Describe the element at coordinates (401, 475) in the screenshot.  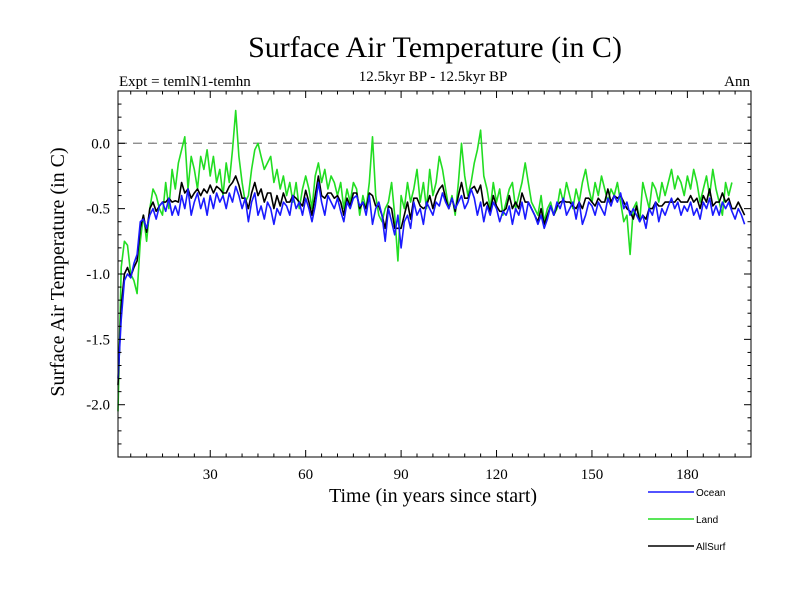
I see `x-tick-label: 90` at that location.